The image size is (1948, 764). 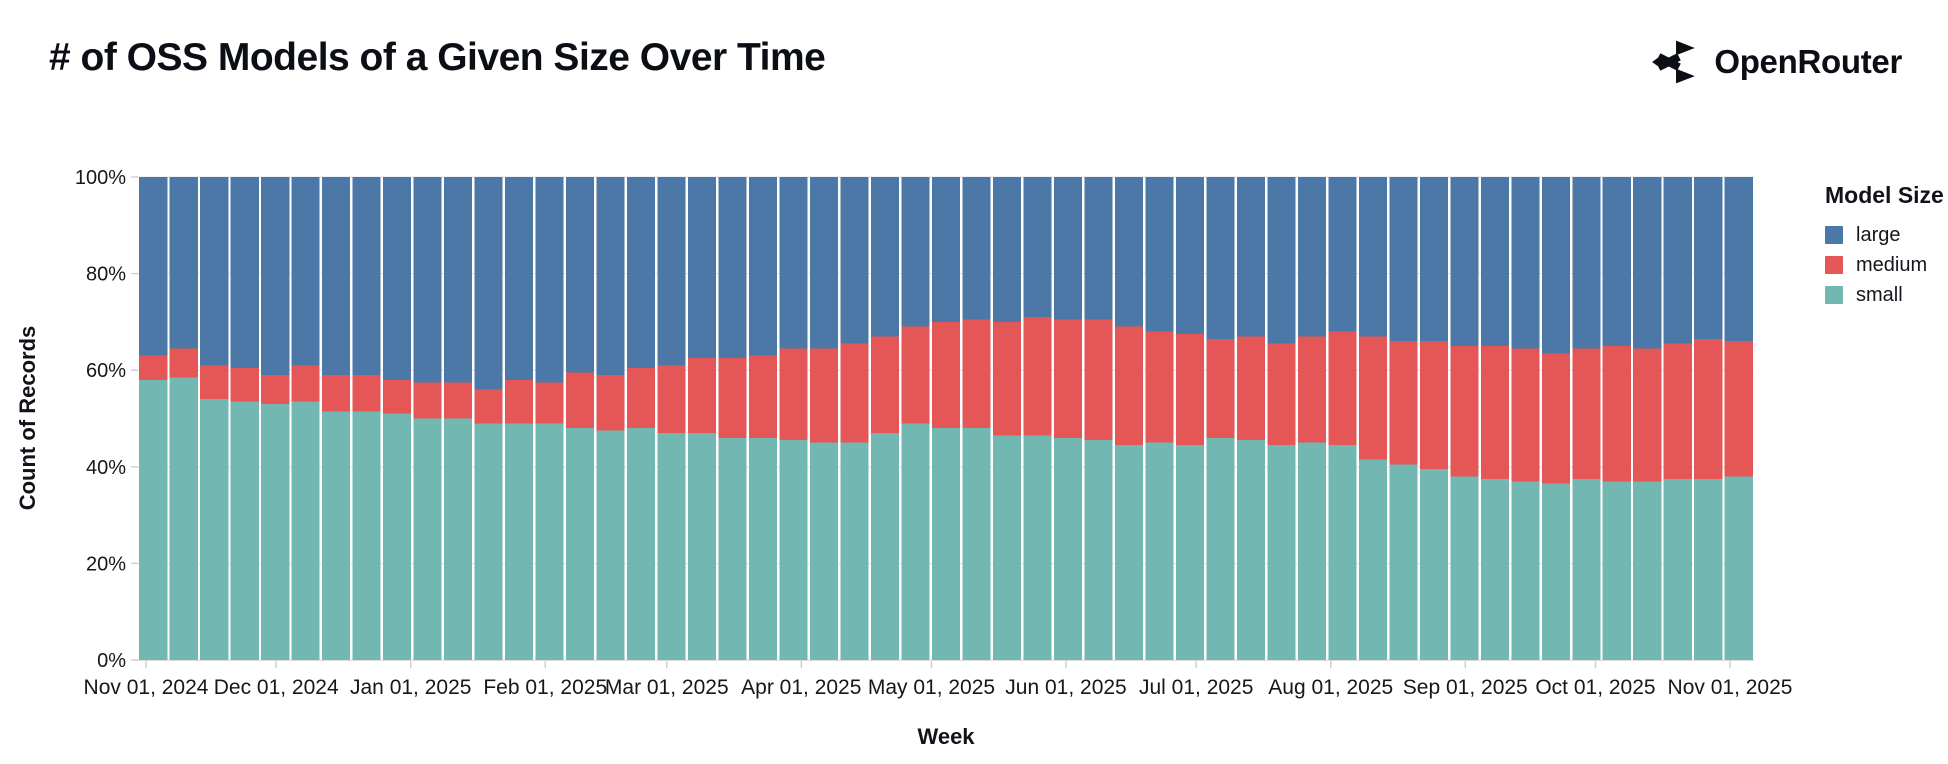 What do you see at coordinates (111, 661) in the screenshot?
I see `y-tick-label-0: 0%` at bounding box center [111, 661].